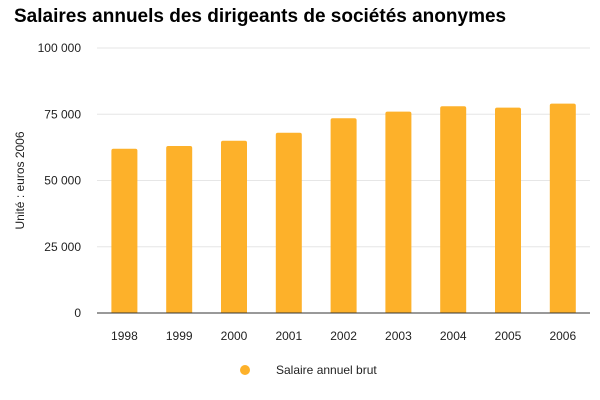  Describe the element at coordinates (245, 370) in the screenshot. I see `legend-marker-salaire` at that location.